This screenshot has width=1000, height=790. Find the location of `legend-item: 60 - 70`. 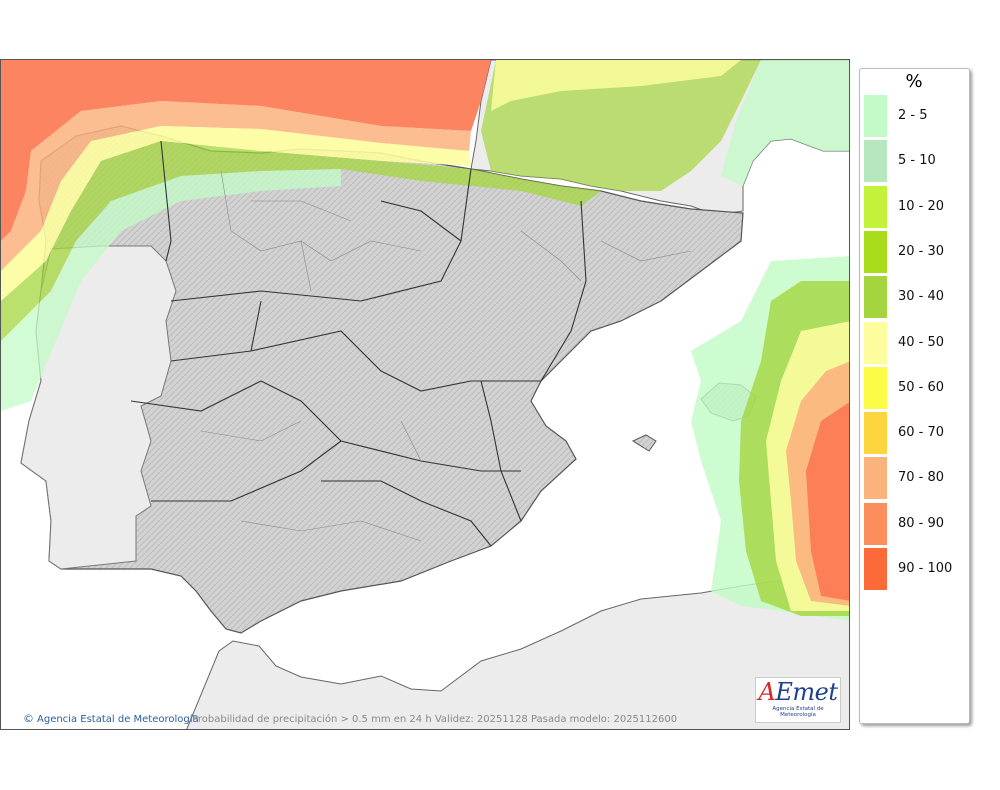

legend-item: 60 - 70 is located at coordinates (916, 433).